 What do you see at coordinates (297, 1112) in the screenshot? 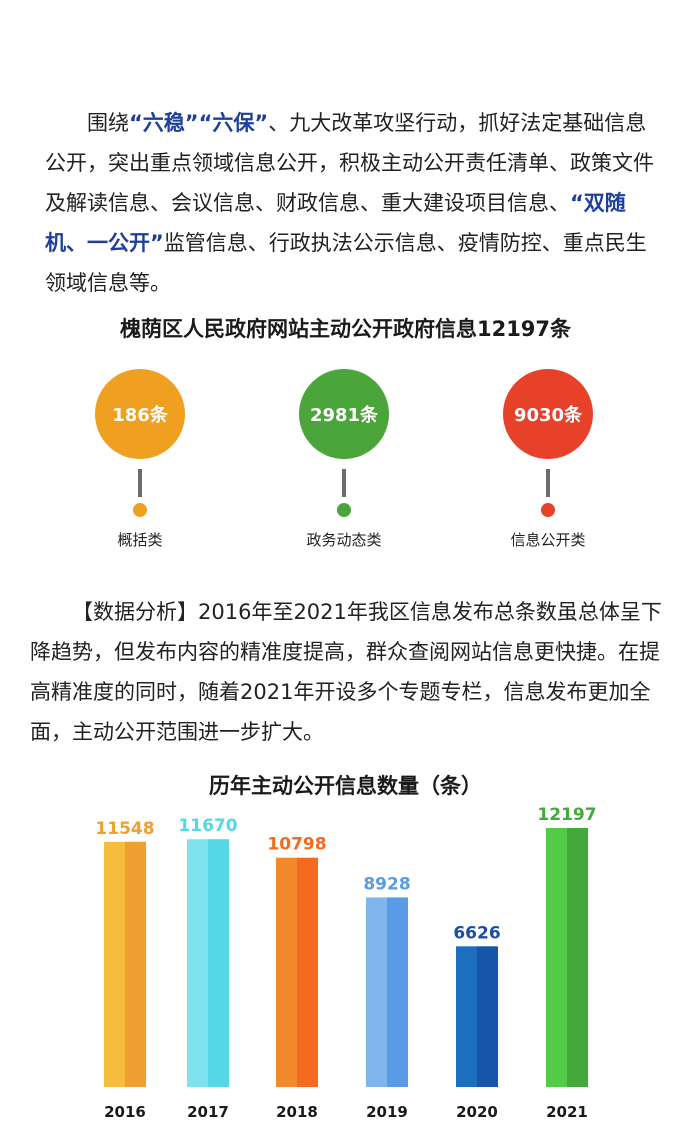
I see `x-tick-label-2018: 2018` at bounding box center [297, 1112].